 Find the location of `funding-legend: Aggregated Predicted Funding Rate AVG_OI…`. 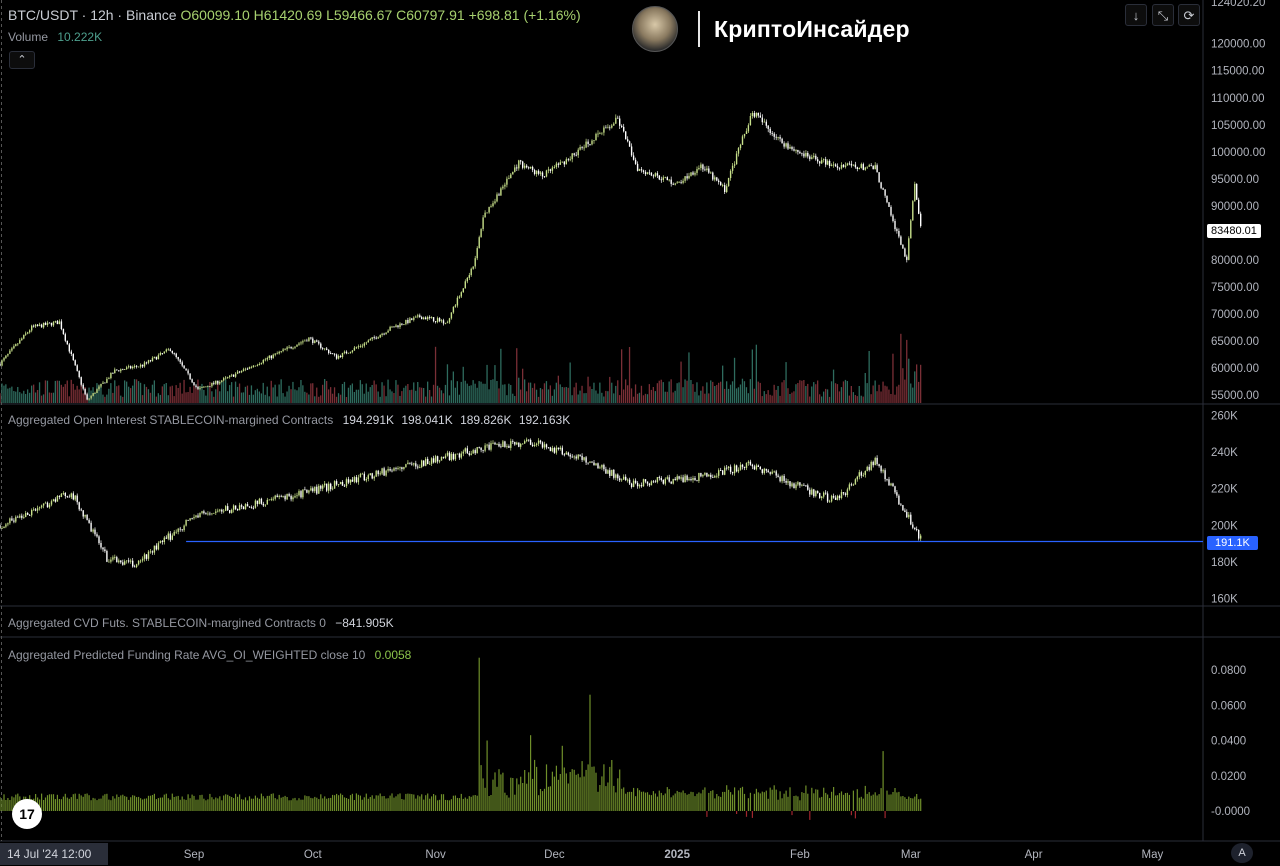

funding-legend: Aggregated Predicted Funding Rate AVG_OI… is located at coordinates (209, 655).